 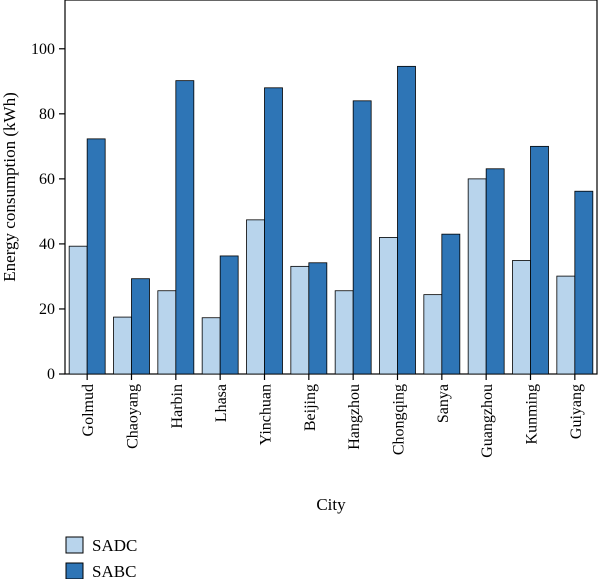 I want to click on bar-sadc-kunming, so click(x=521, y=317).